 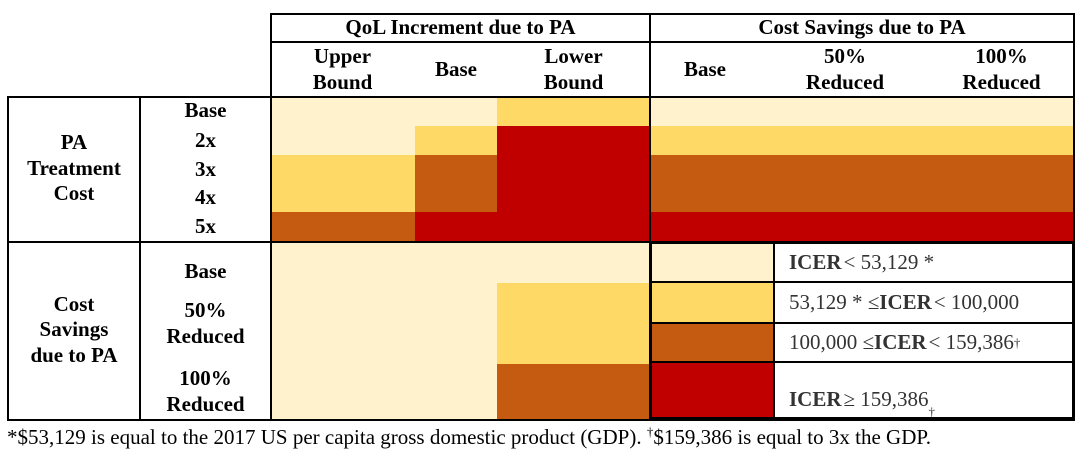 I want to click on legend-label-post: ≥ 159,386, so click(x=886, y=399).